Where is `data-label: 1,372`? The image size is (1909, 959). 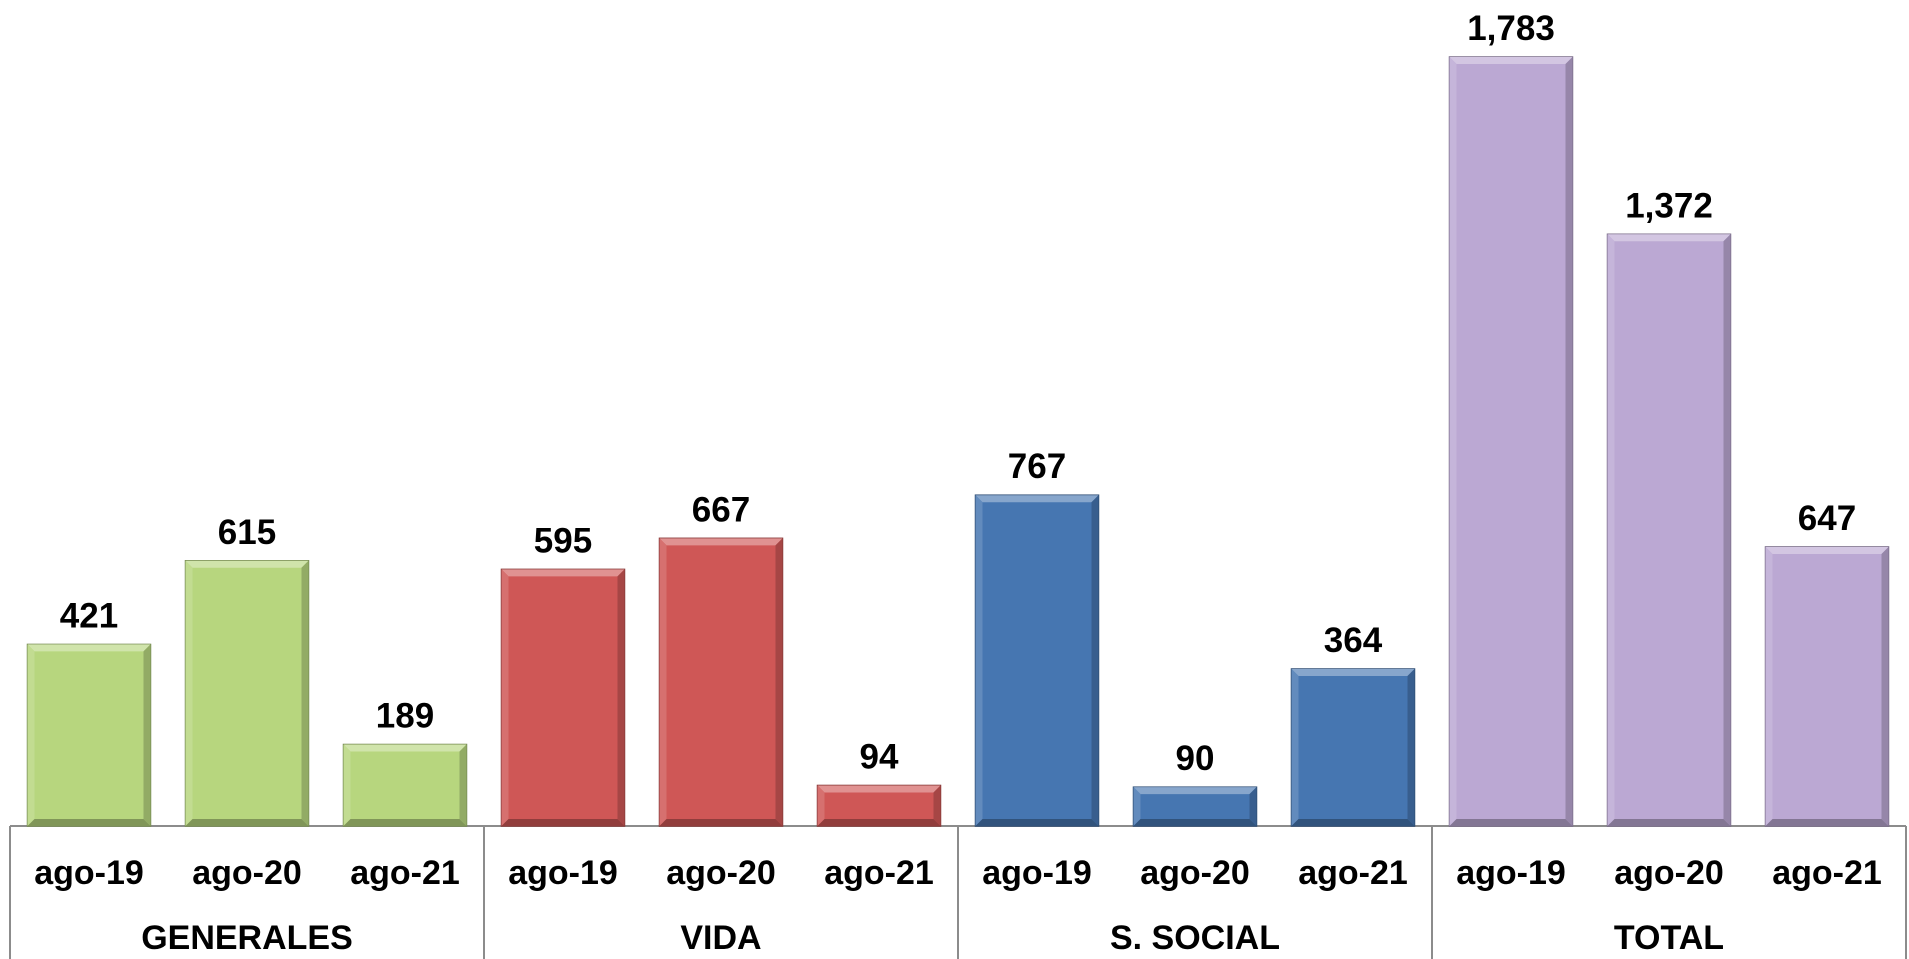
data-label: 1,372 is located at coordinates (1669, 205).